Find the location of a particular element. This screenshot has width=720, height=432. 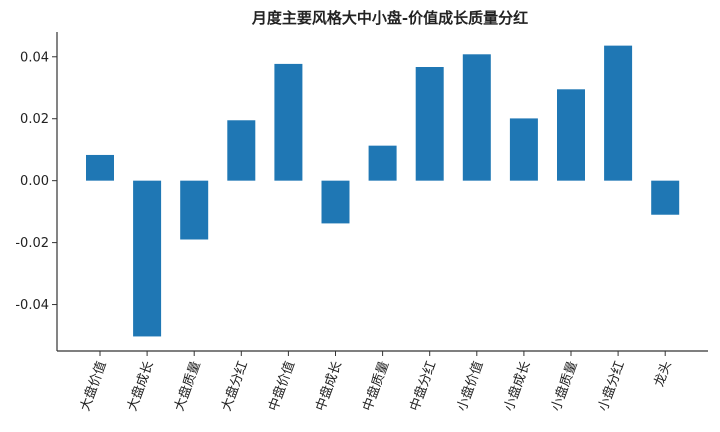

x-tick-label: 小盘质量 is located at coordinates (564, 386).